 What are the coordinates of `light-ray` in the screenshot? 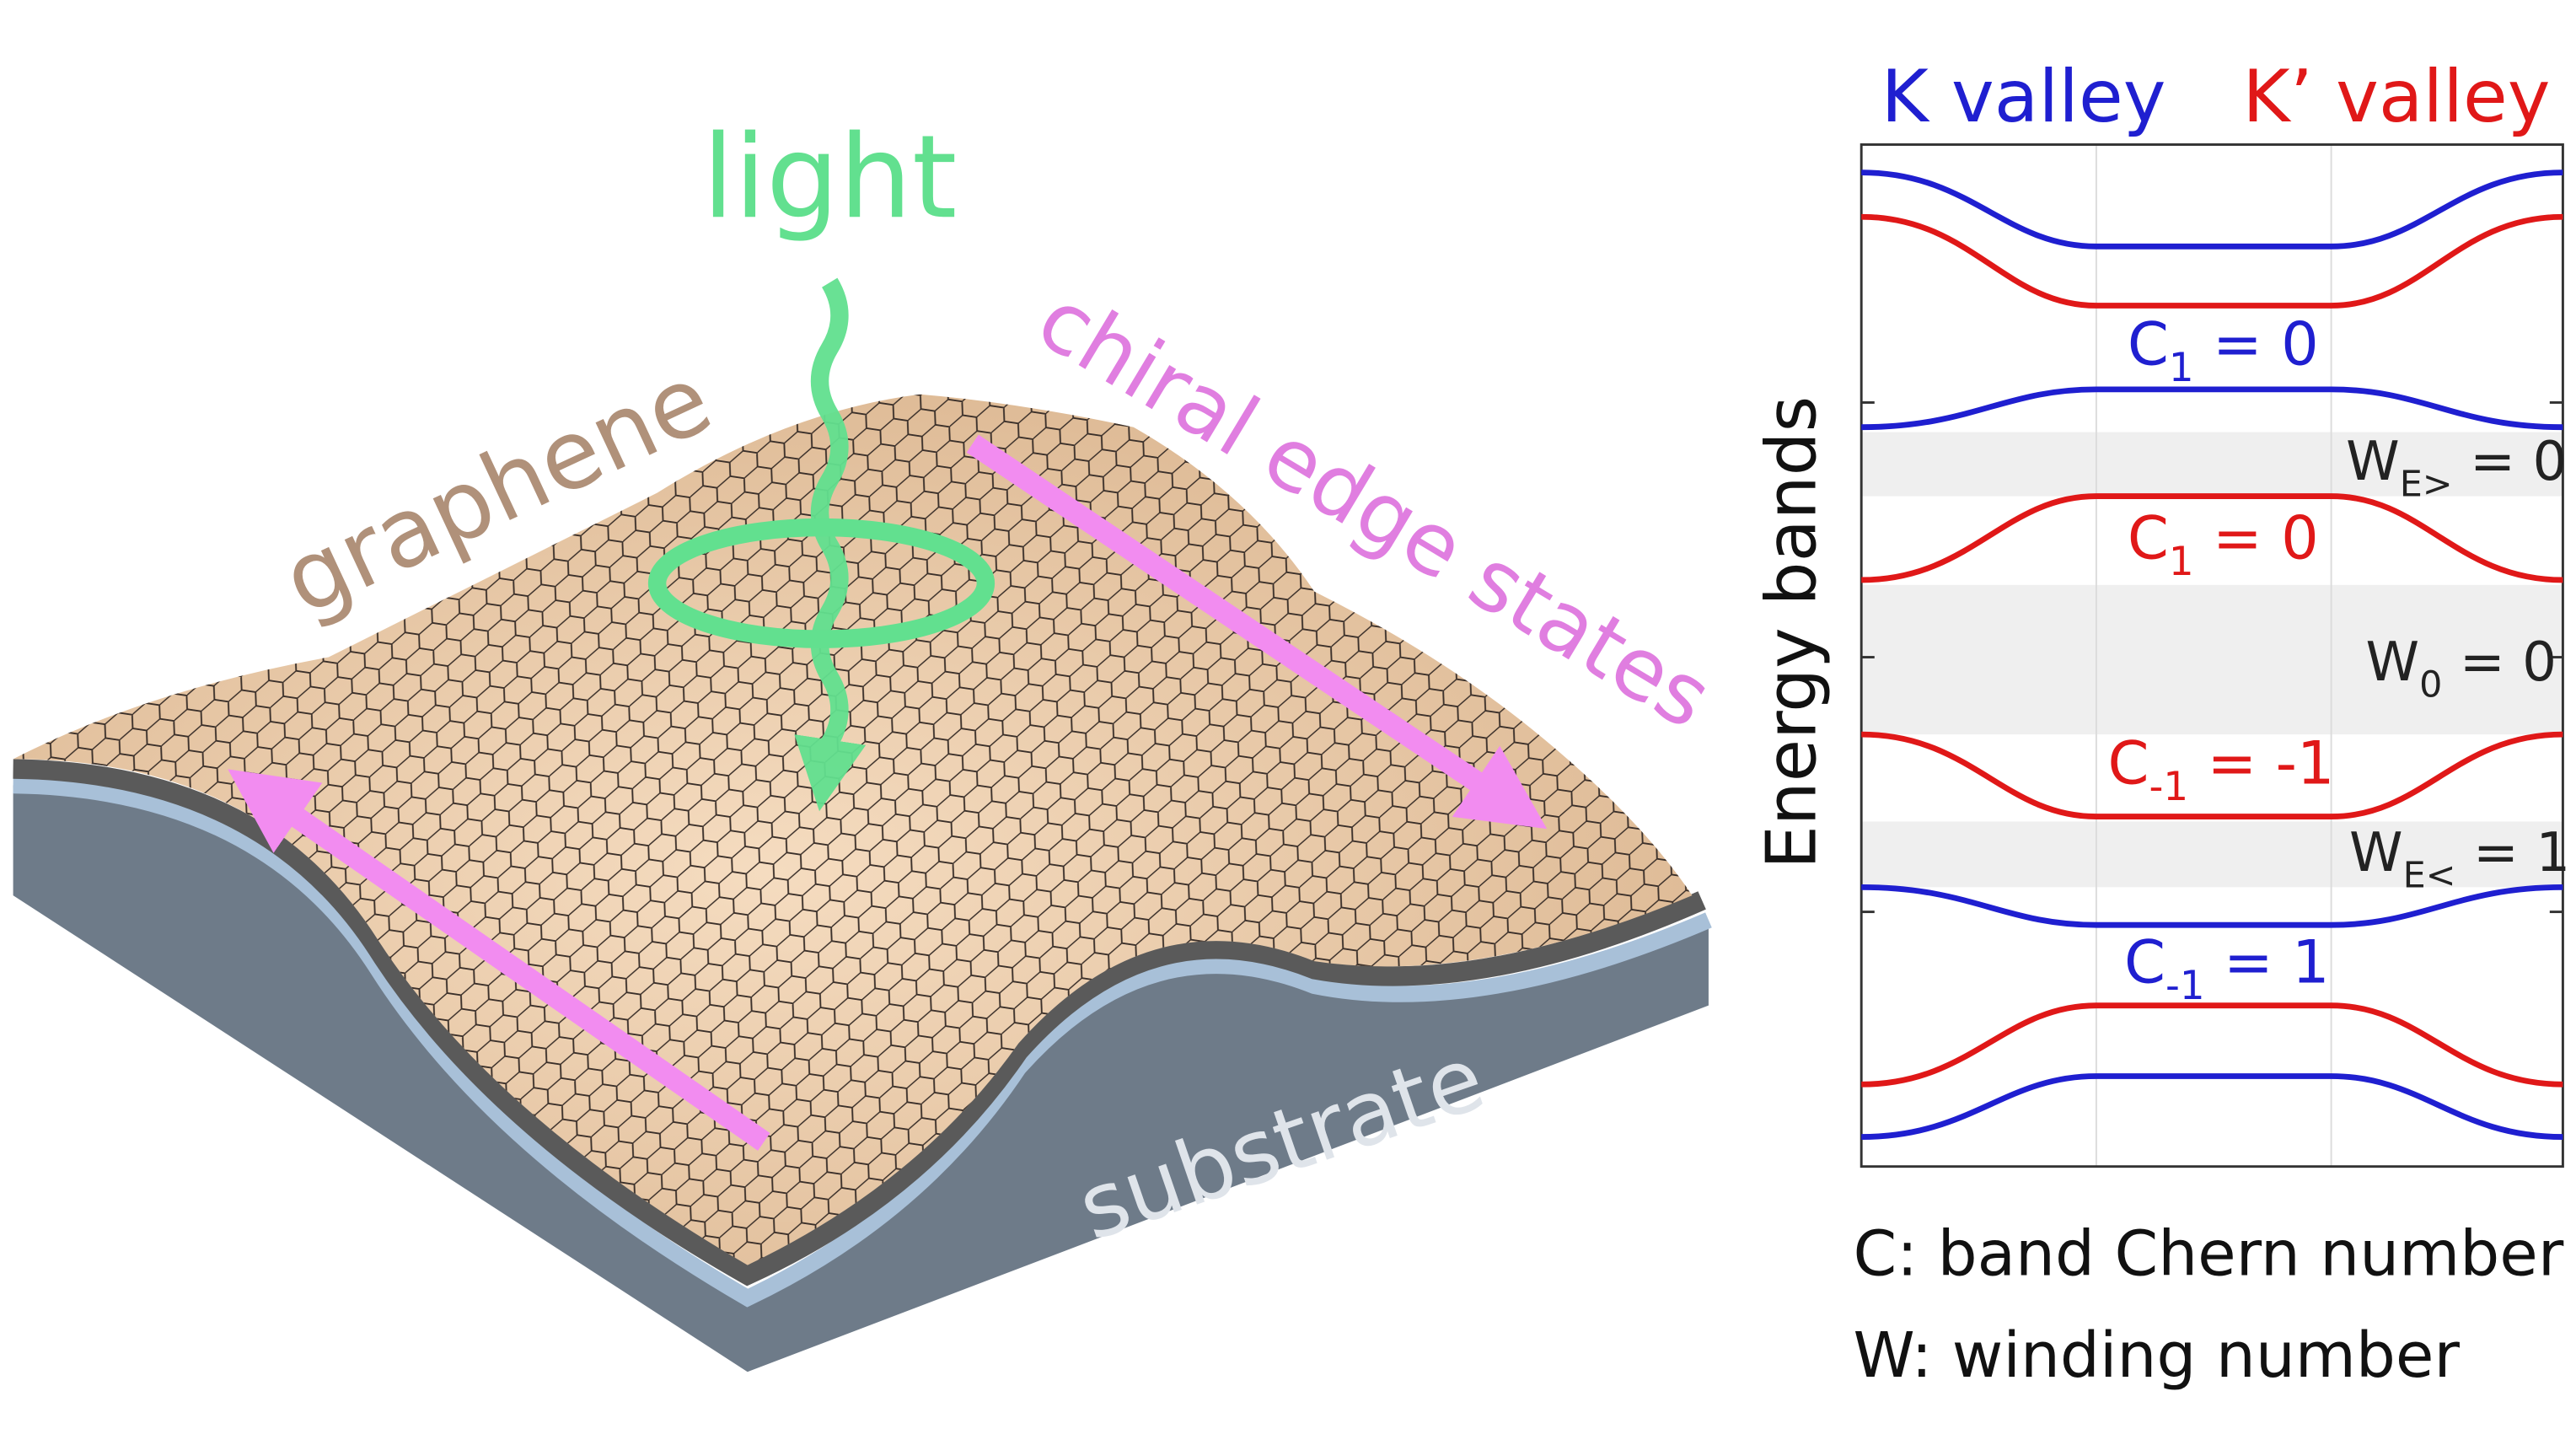 It's located at (830, 544).